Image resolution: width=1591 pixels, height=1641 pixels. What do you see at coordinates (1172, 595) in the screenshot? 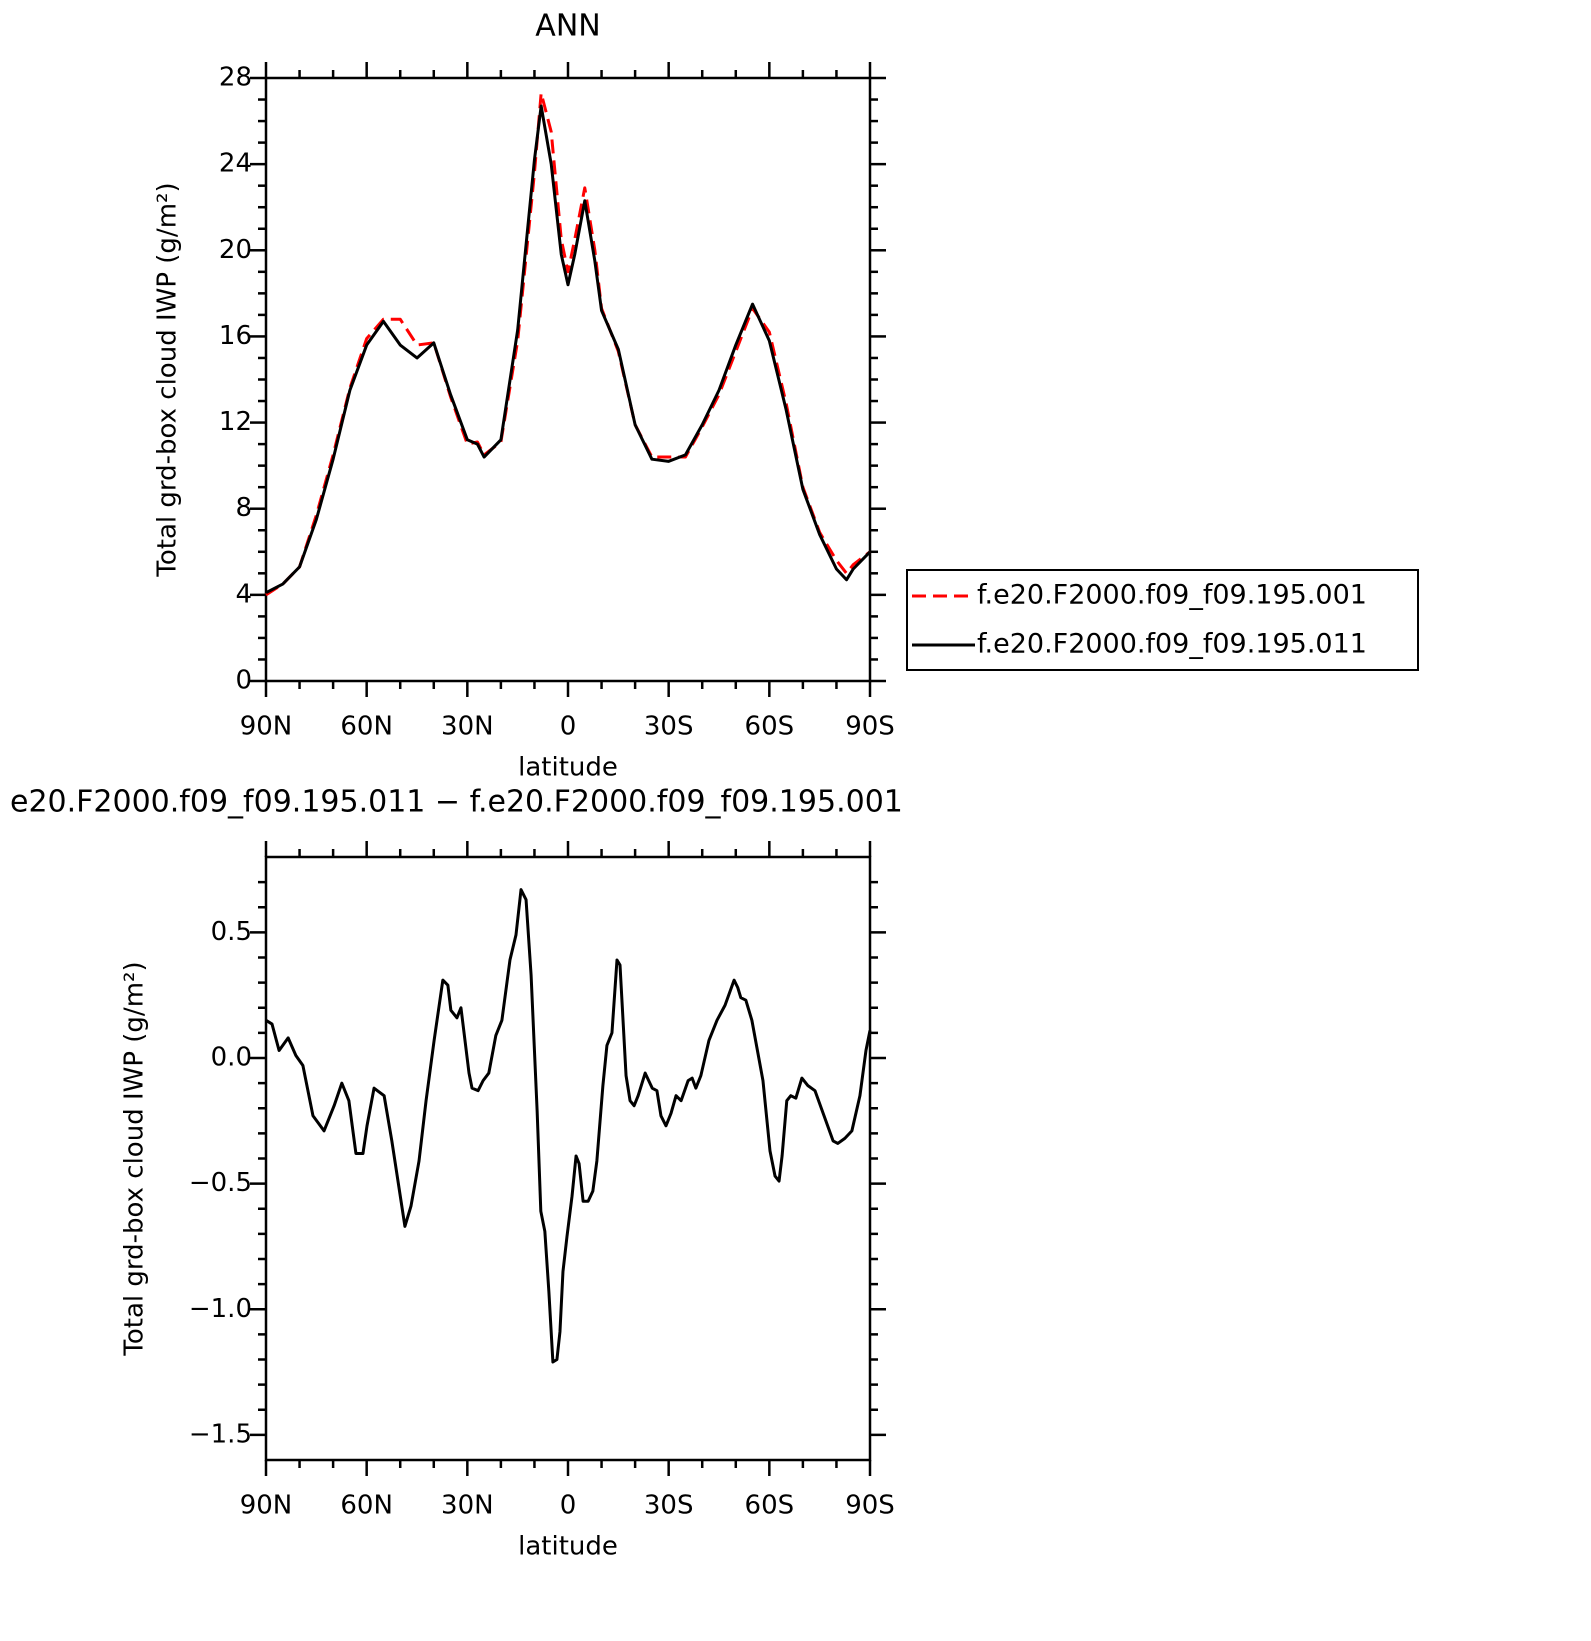
I see `legend-label: f.e20.F2000.f09_f09.195.001` at bounding box center [1172, 595].